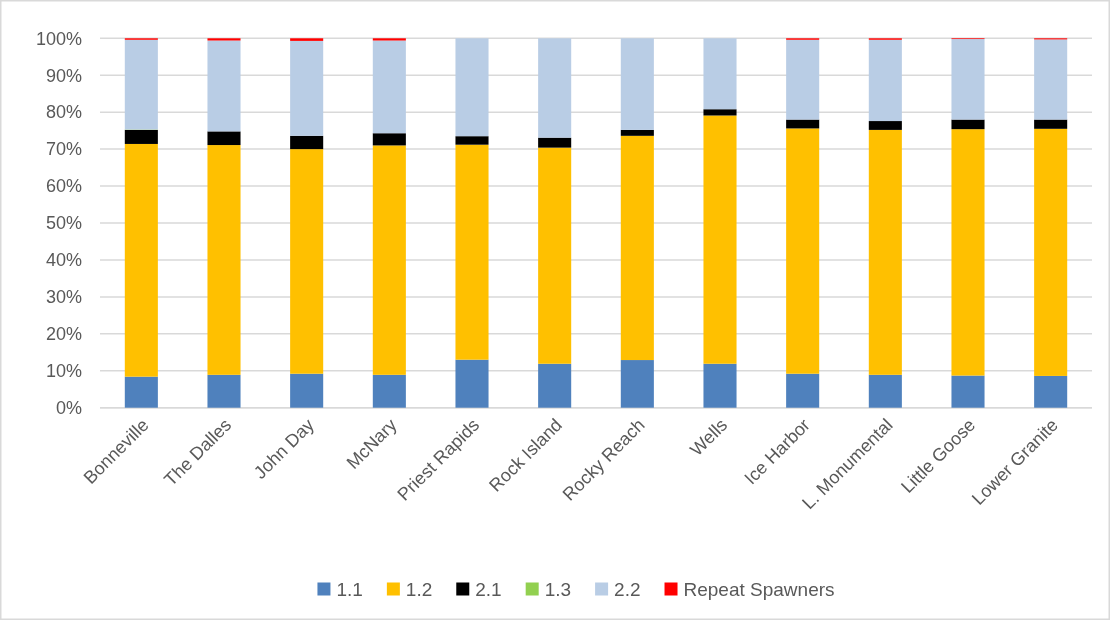 The width and height of the screenshot is (1110, 620). I want to click on y-tick-label: 40%, so click(63, 260).